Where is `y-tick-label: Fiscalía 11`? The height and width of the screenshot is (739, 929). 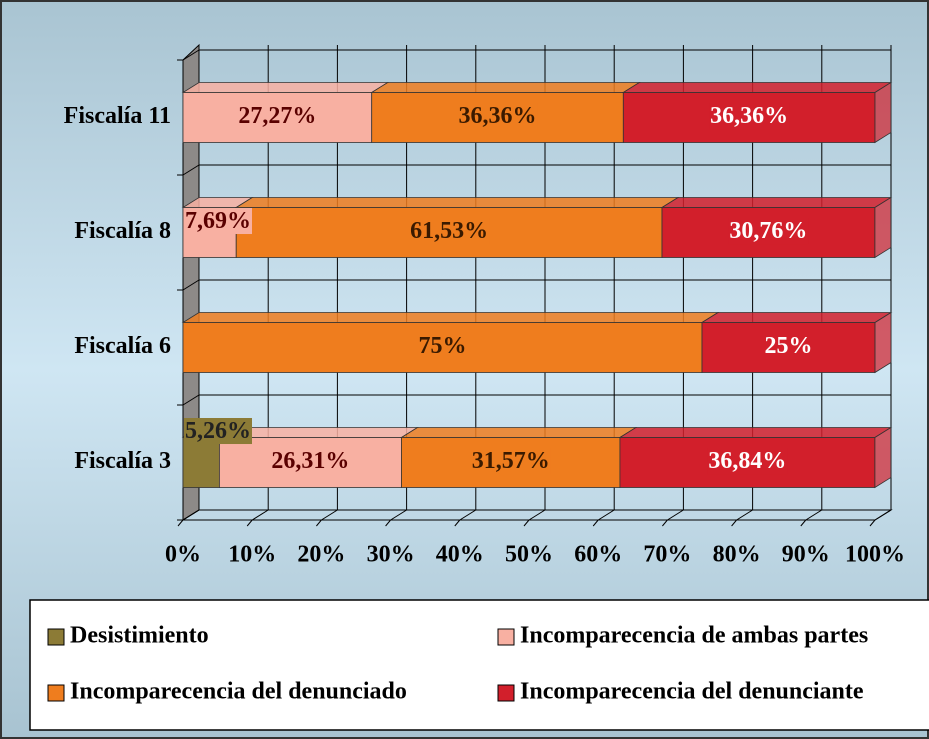 y-tick-label: Fiscalía 11 is located at coordinates (117, 116).